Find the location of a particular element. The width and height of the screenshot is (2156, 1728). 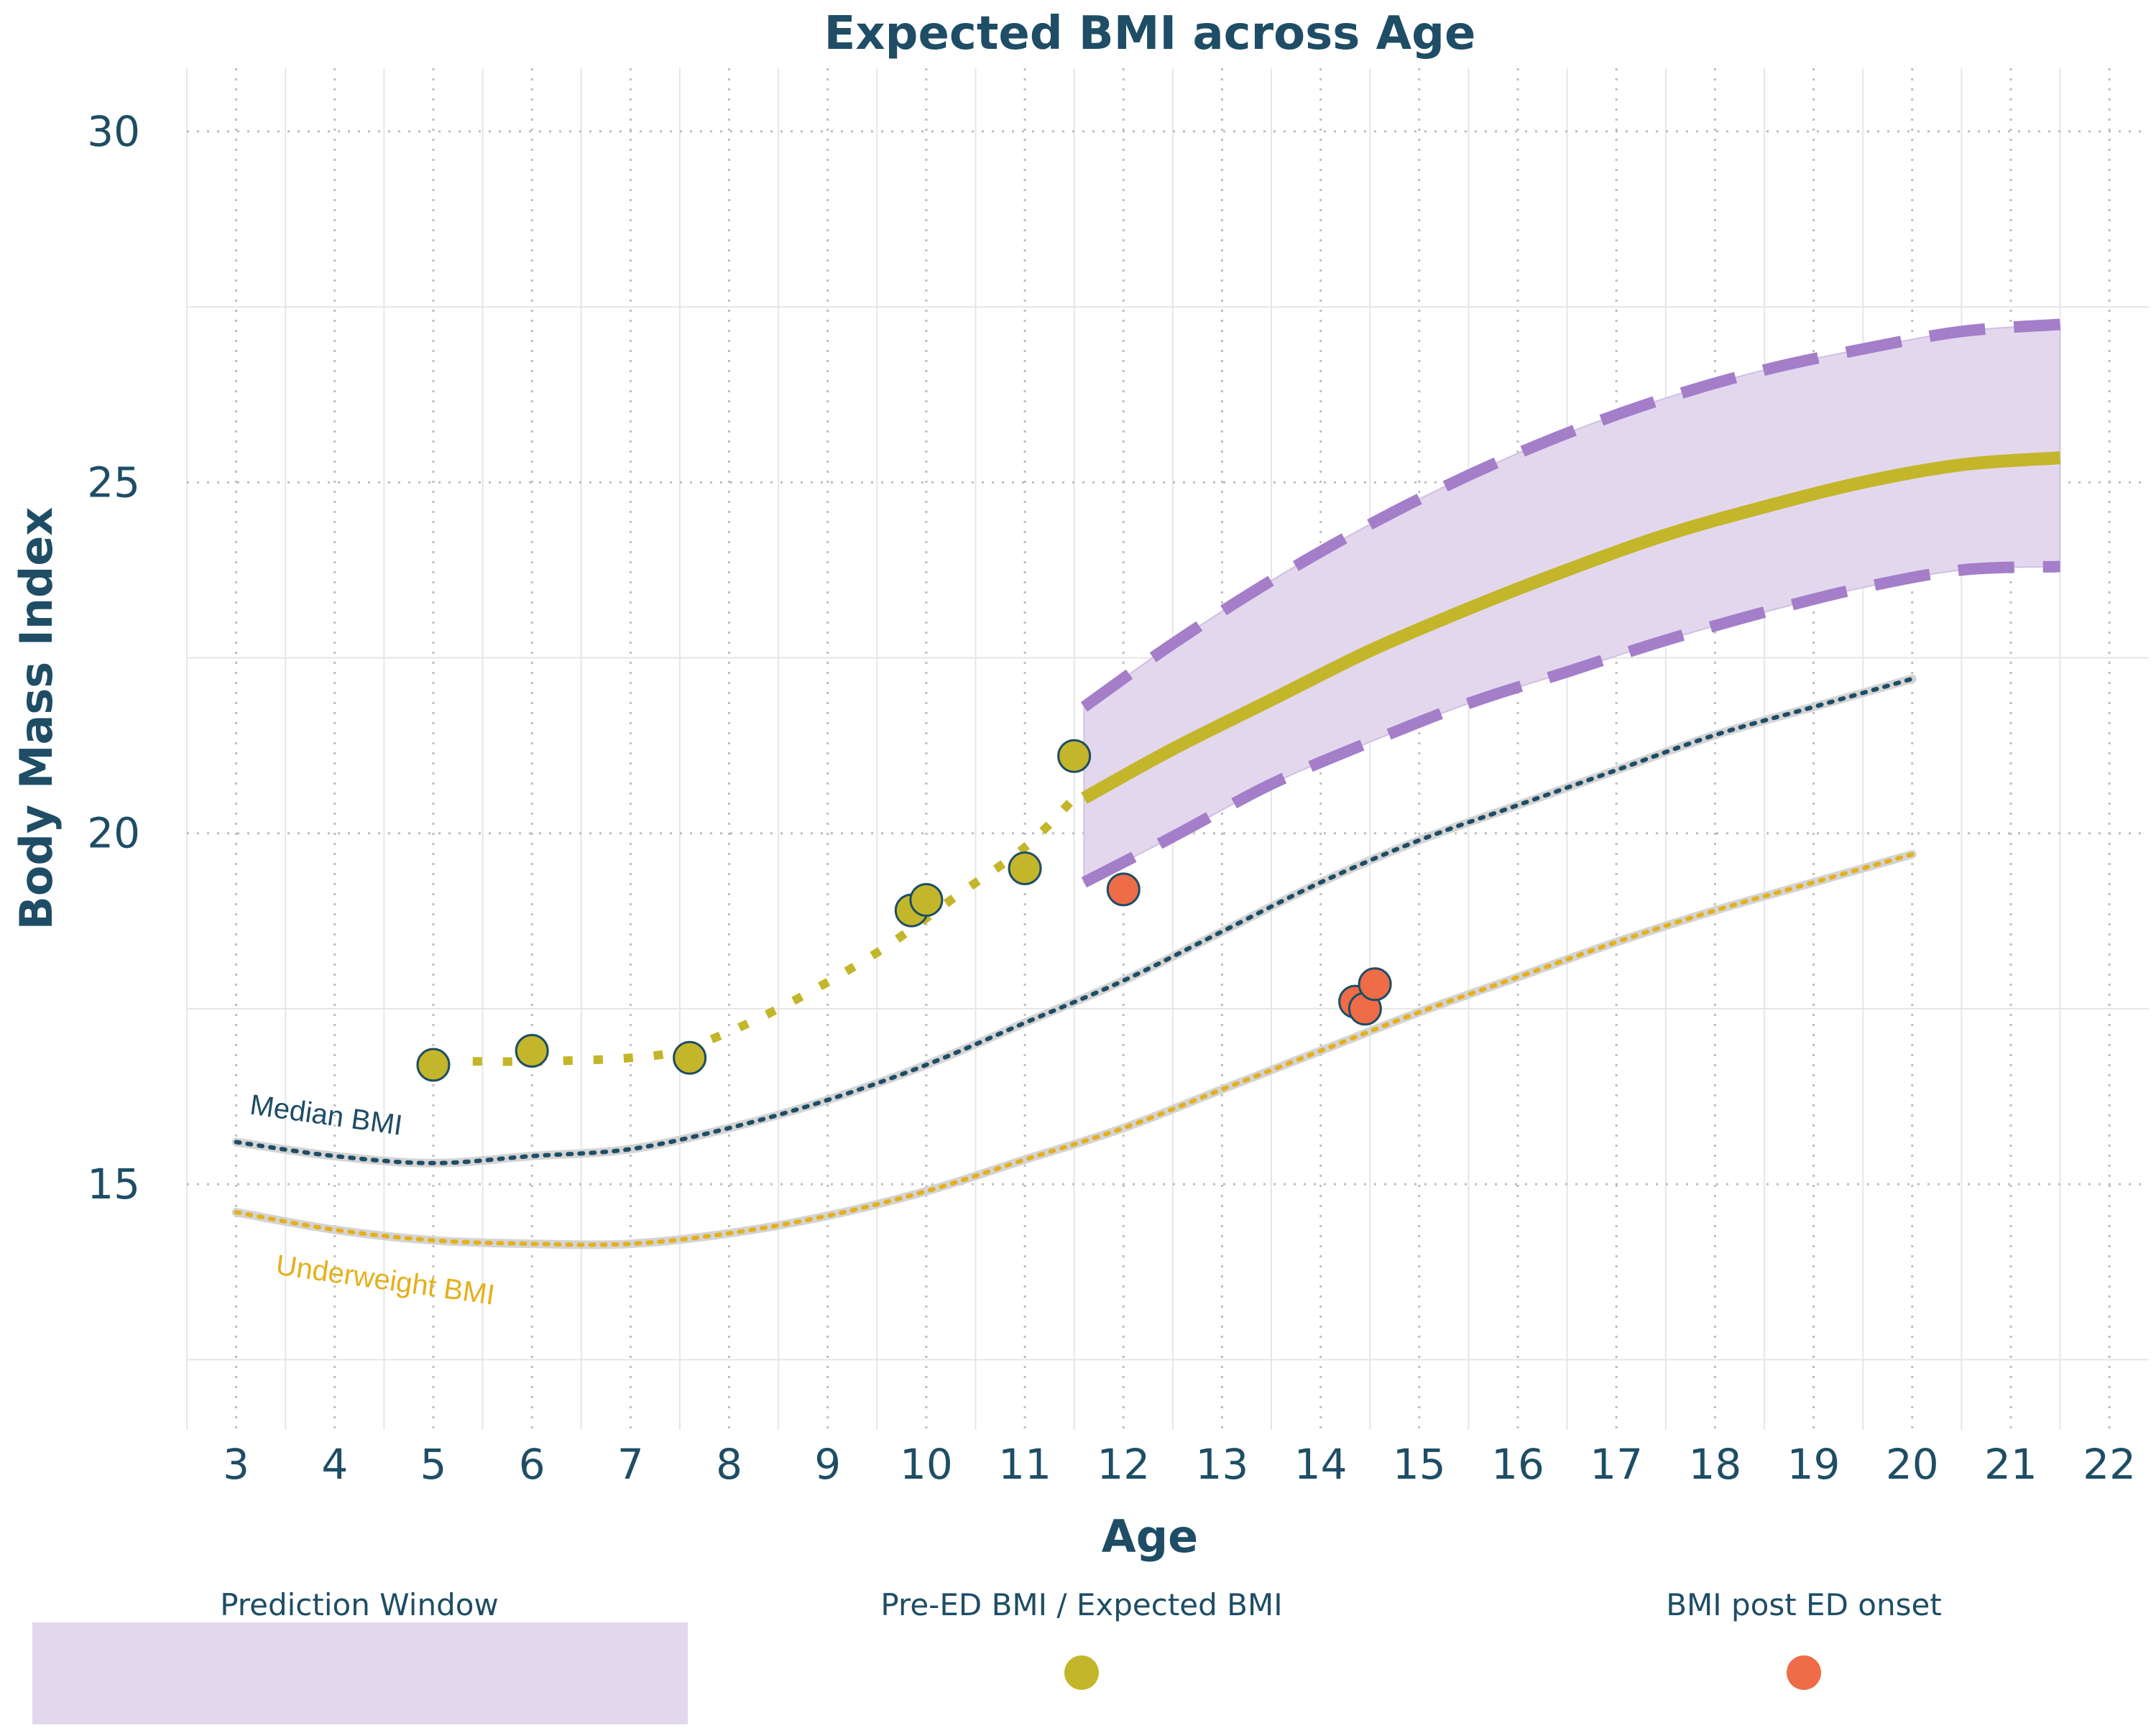

y-axis-title: Body Mass Index is located at coordinates (36, 719).